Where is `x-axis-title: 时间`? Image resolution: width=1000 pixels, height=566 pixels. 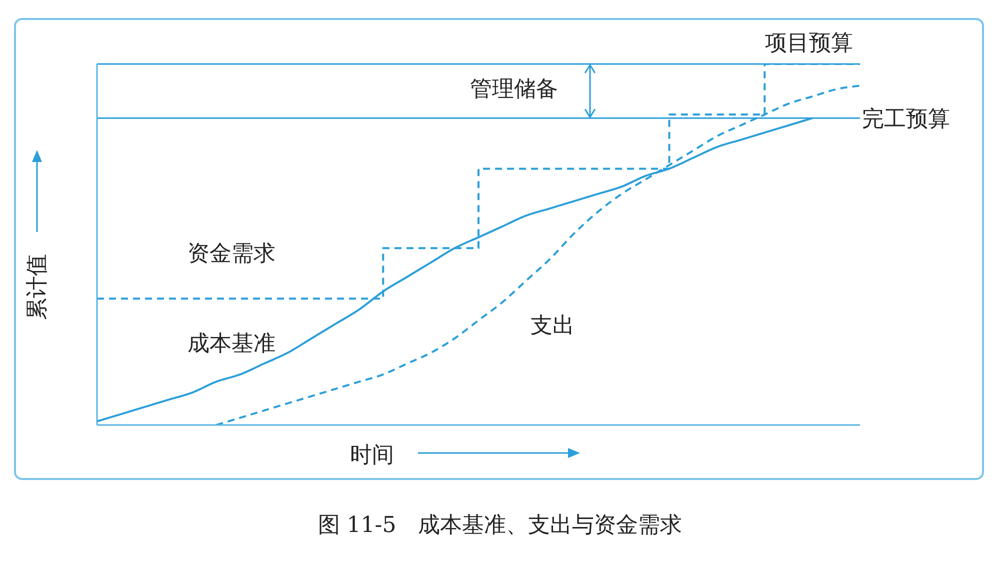
x-axis-title: 时间 is located at coordinates (372, 456).